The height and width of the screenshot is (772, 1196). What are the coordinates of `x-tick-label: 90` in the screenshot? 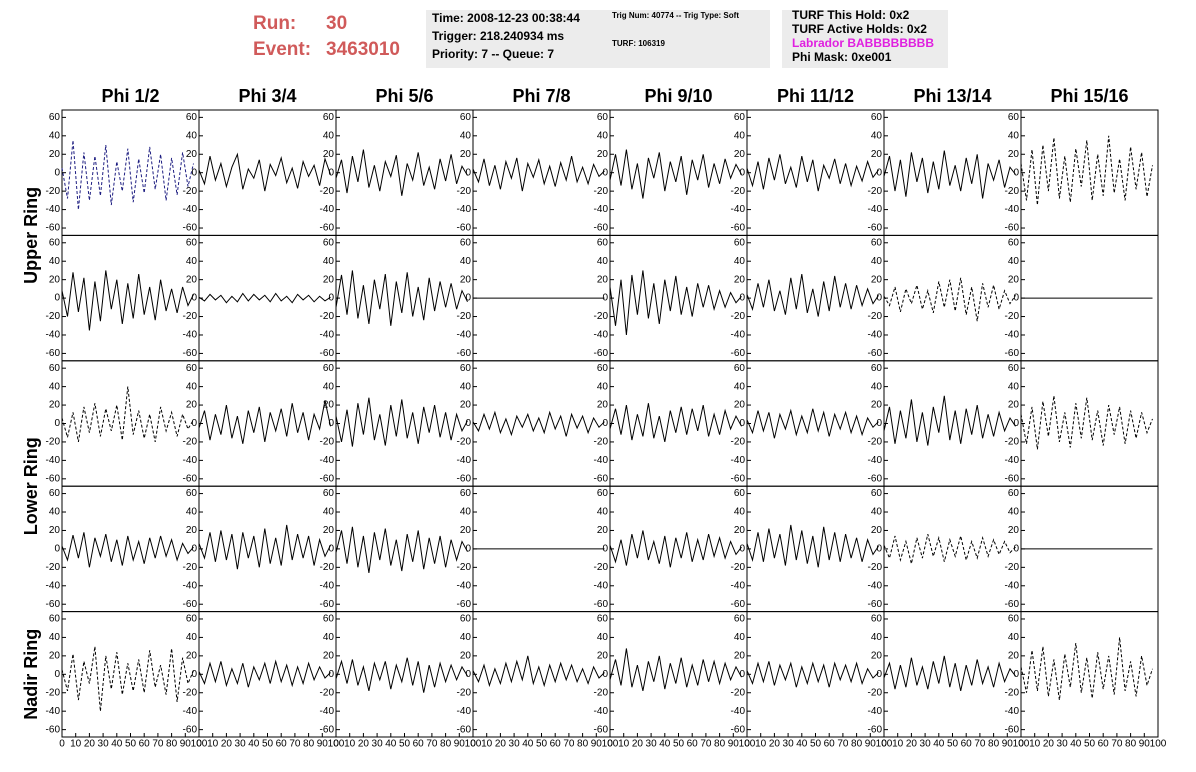 It's located at (1008, 744).